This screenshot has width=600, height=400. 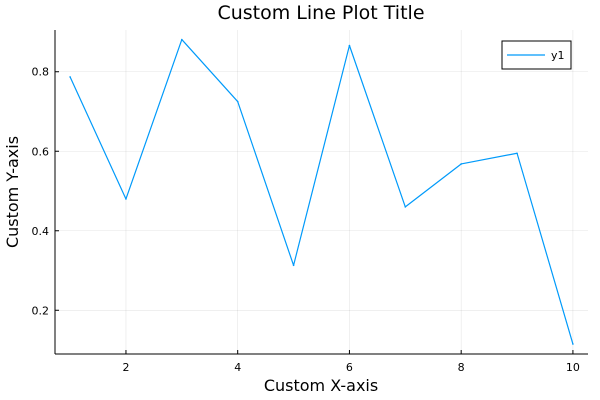 What do you see at coordinates (573, 367) in the screenshot?
I see `x-tick-label: 10` at bounding box center [573, 367].